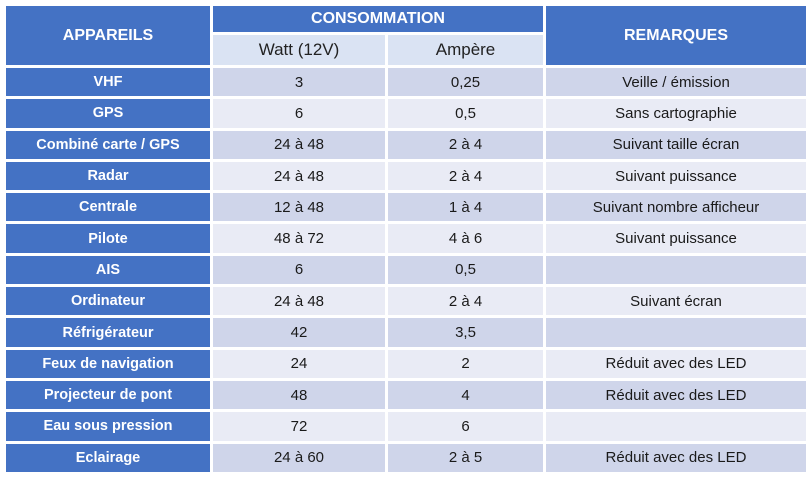 The image size is (811, 483). Describe the element at coordinates (466, 457) in the screenshot. I see `cell-ampere: 2 à 5` at that location.